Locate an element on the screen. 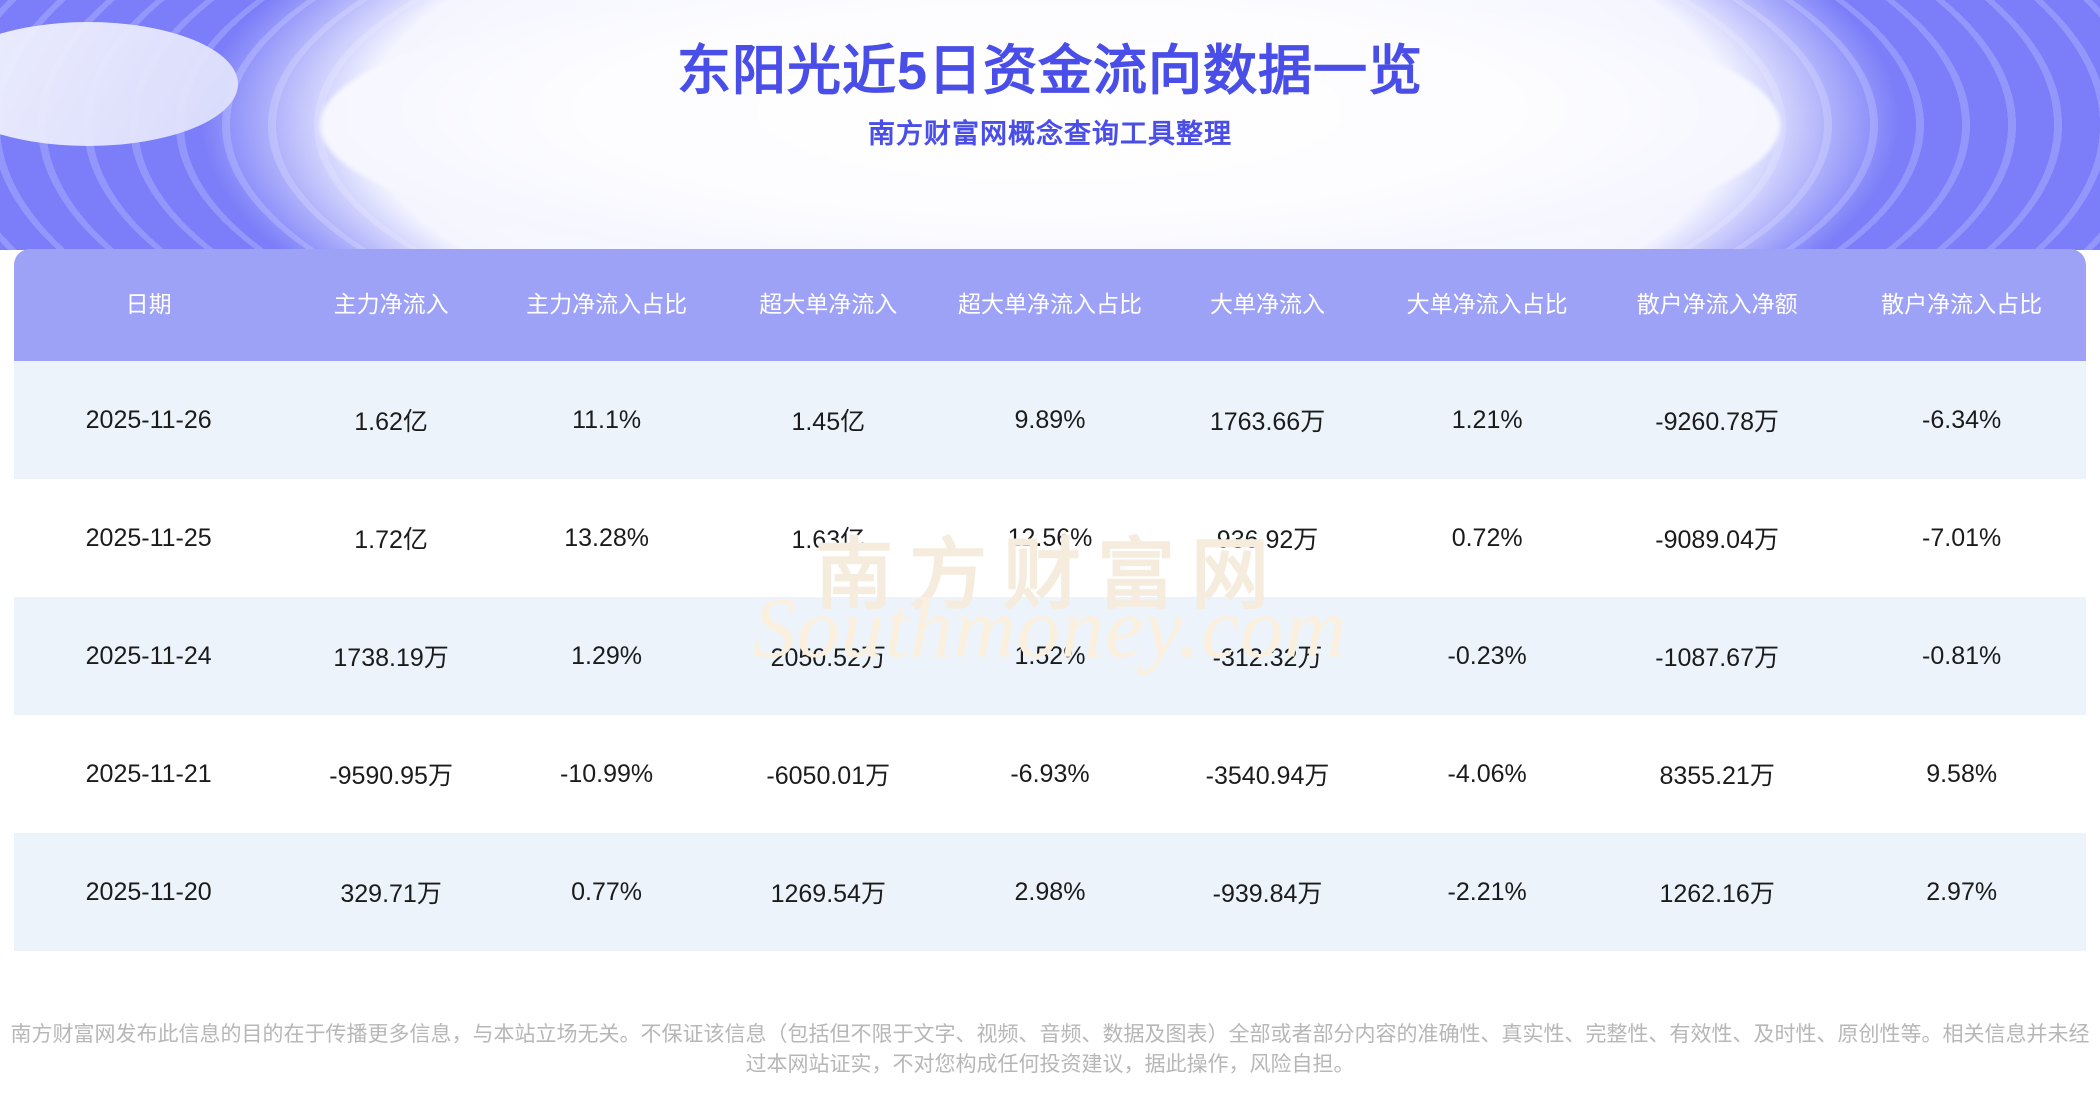 The image size is (2100, 1114). cell-main-pct: 0.77% is located at coordinates (606, 892).